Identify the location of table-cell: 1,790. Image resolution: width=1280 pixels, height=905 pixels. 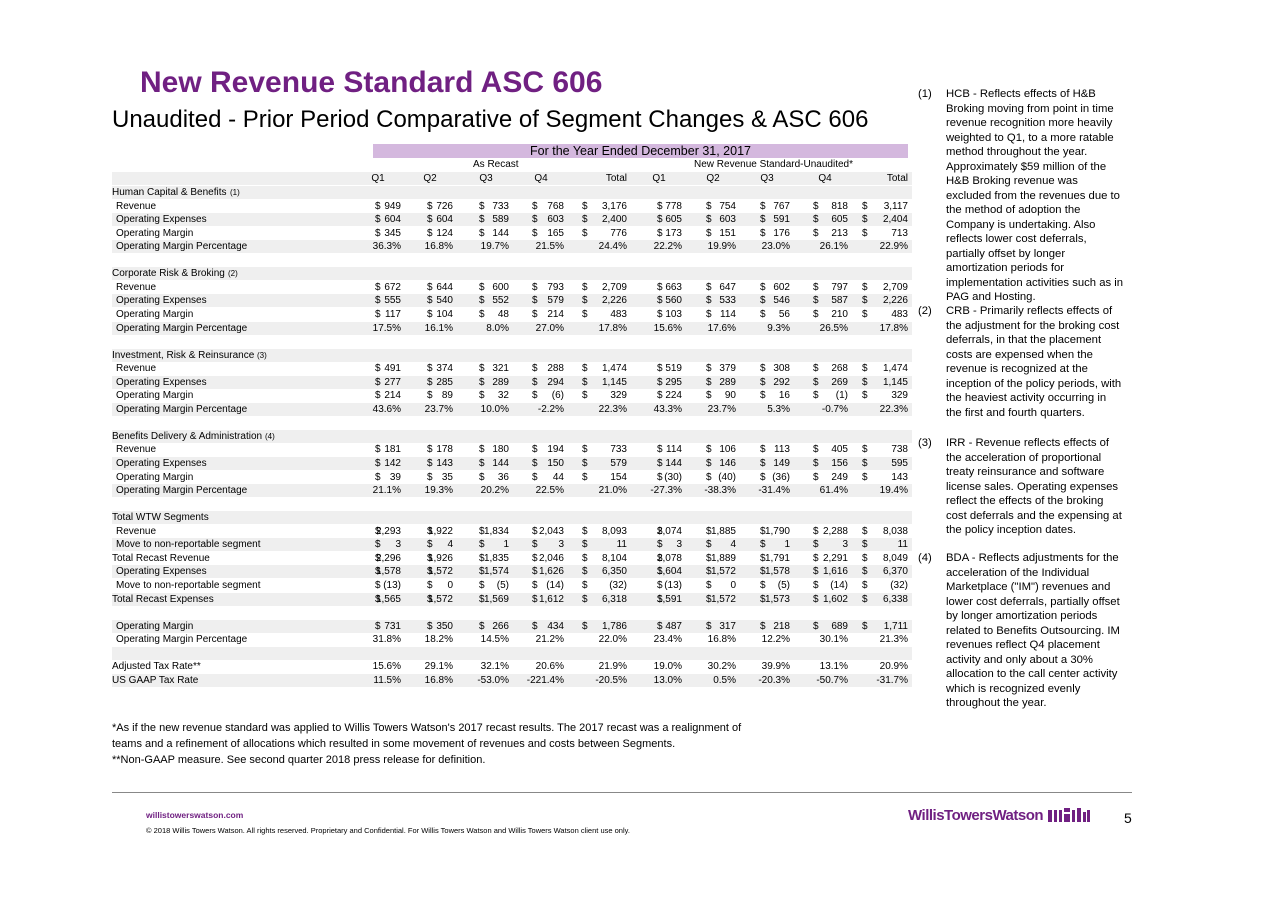
(777, 531).